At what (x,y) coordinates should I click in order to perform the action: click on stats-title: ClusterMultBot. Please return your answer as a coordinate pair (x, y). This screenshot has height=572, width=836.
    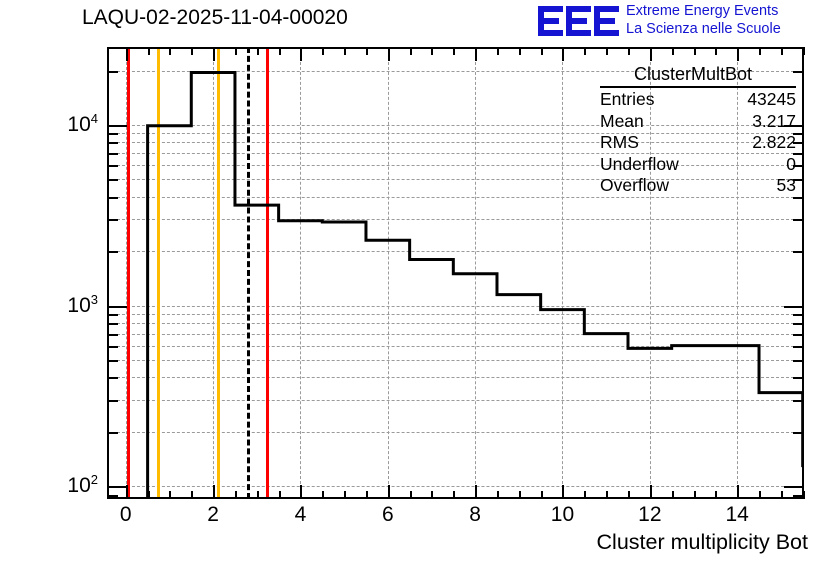
    Looking at the image, I should click on (693, 74).